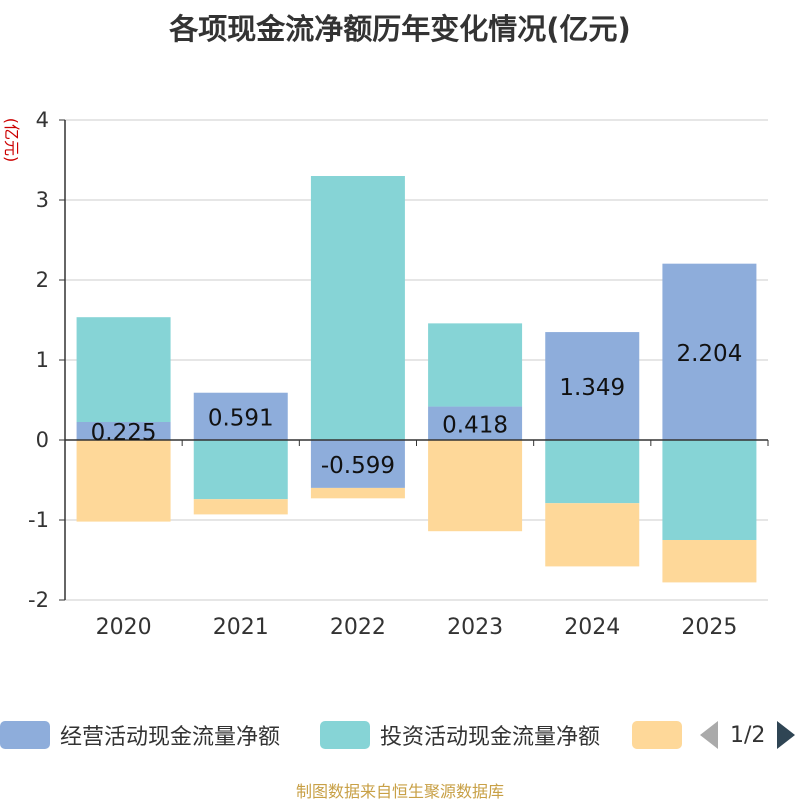 Image resolution: width=800 pixels, height=802 pixels. I want to click on legend-item-operating: 经营活动现金流量净额, so click(140, 735).